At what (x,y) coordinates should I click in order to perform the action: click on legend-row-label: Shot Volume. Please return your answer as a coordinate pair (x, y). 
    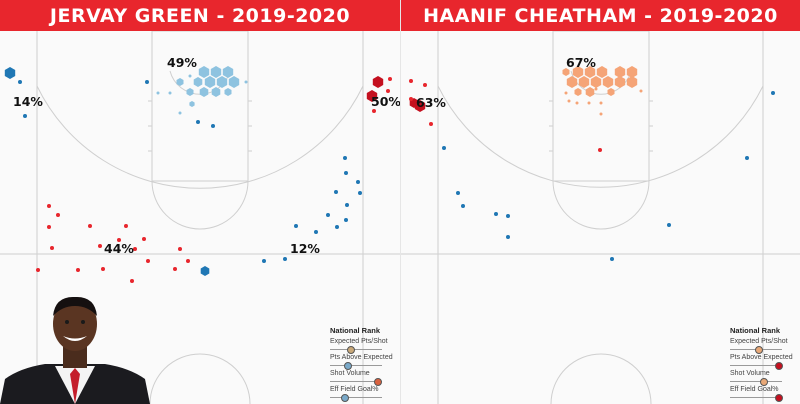
    Looking at the image, I should click on (350, 373).